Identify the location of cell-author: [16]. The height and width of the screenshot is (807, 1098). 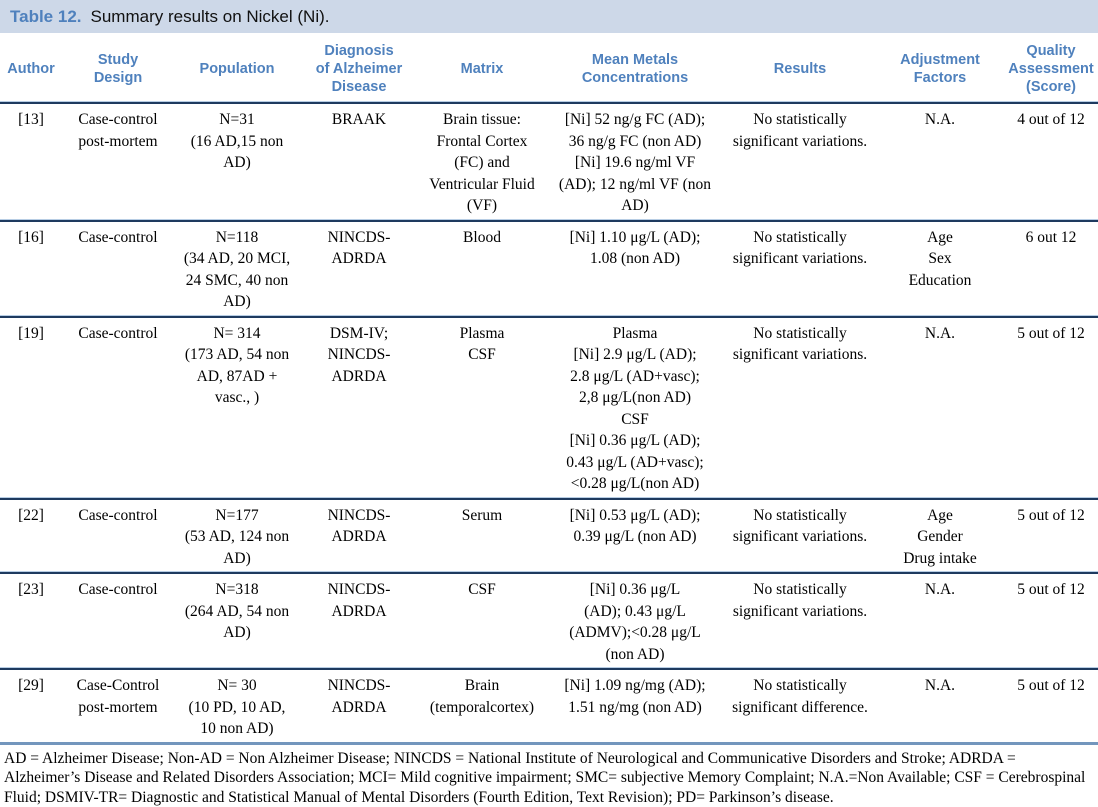
(31, 268).